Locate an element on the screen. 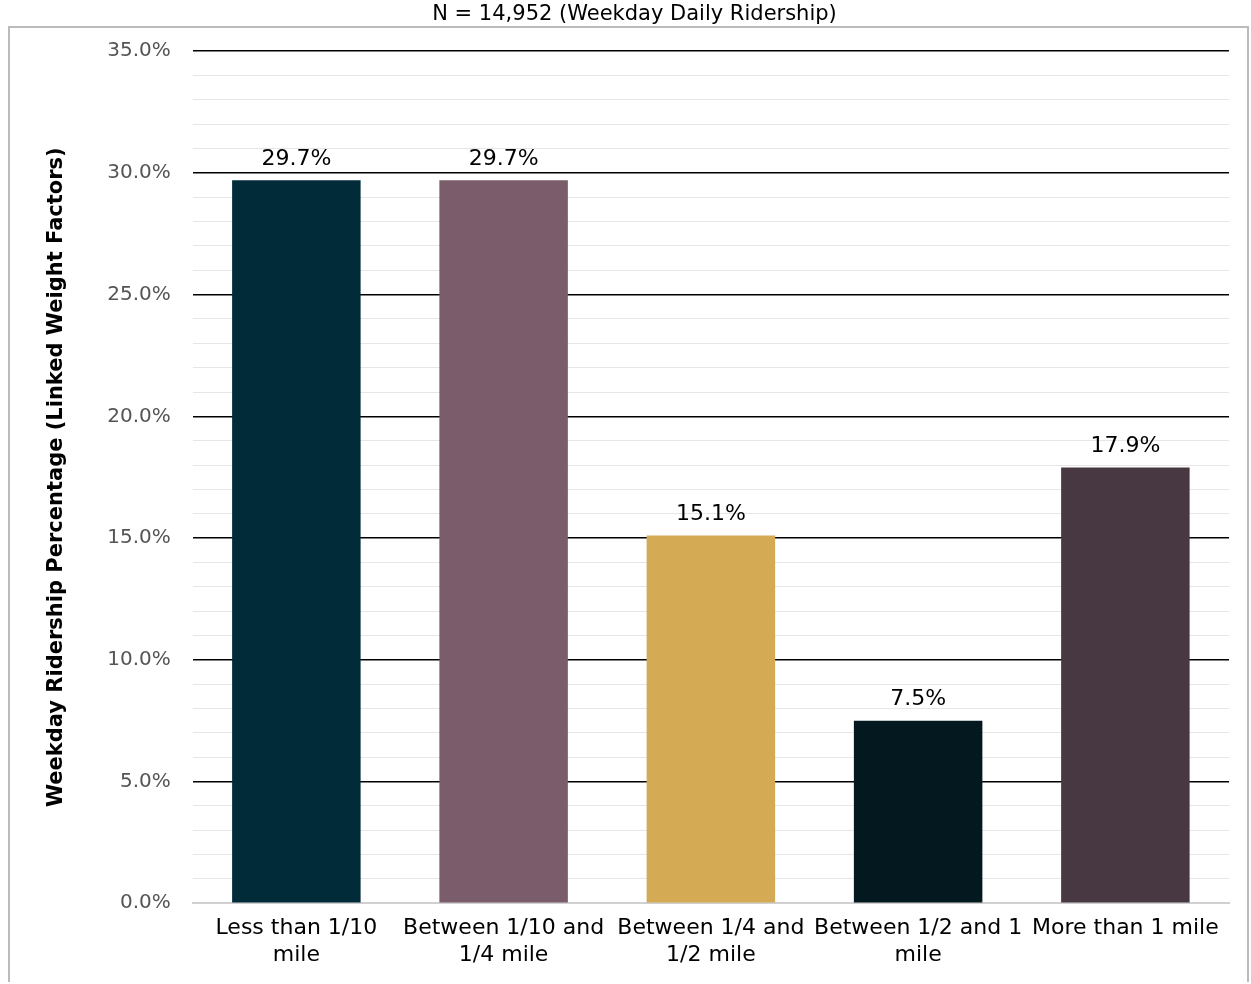 The image size is (1251, 984). chart-title: N = 14,952 (Weekday Daily Ridership) is located at coordinates (634, 13).